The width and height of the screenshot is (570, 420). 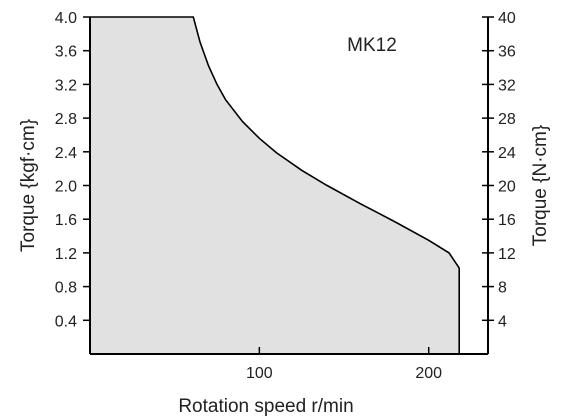 I want to click on x-tick-label: 200, so click(x=428, y=373).